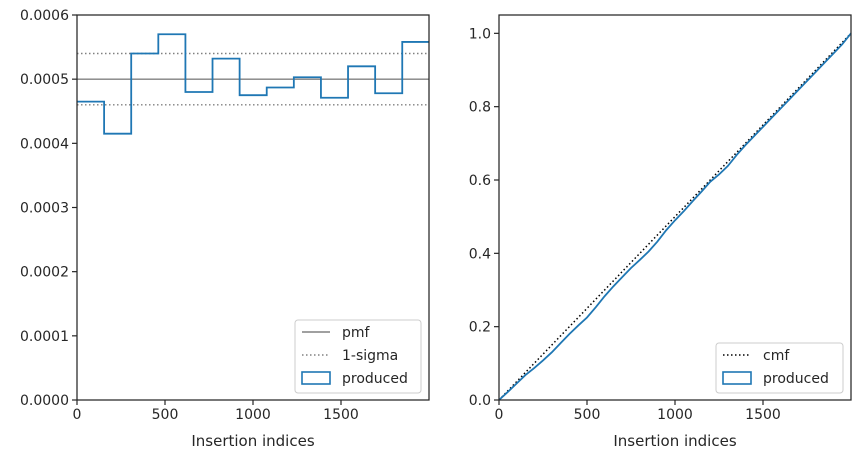  I want to click on series-produced, so click(253, 84).